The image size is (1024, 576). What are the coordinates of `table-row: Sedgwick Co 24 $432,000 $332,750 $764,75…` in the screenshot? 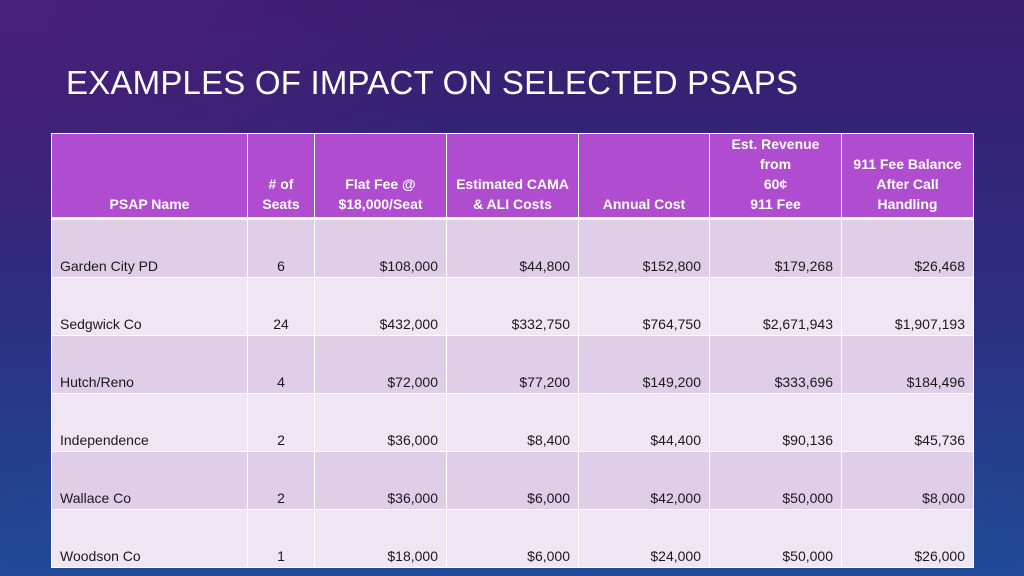 It's located at (512, 306).